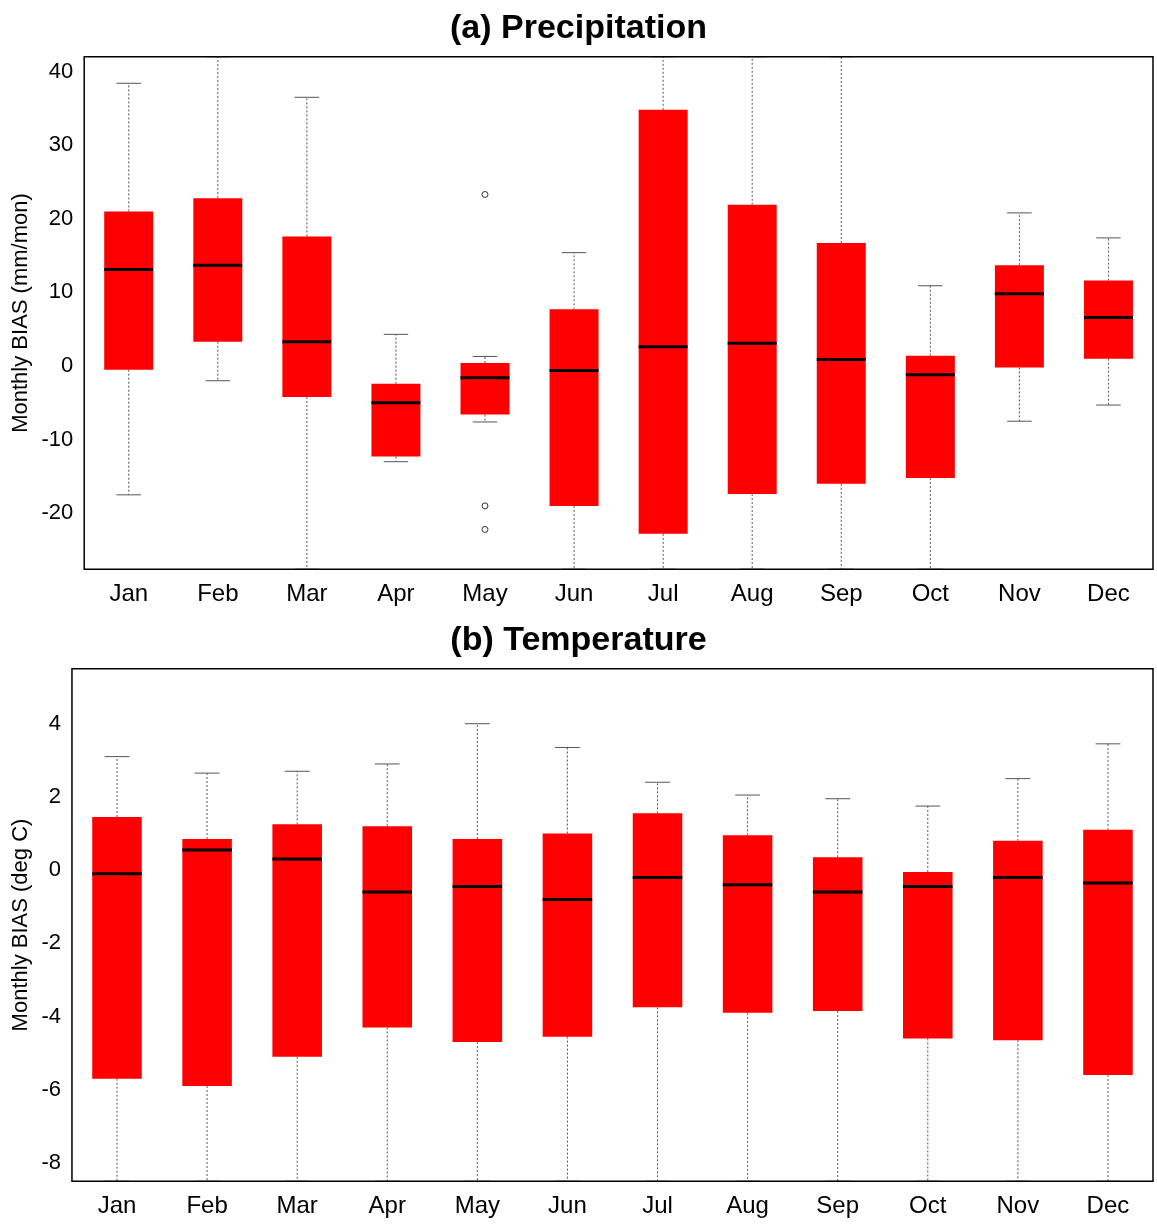 The height and width of the screenshot is (1228, 1157). Describe the element at coordinates (51, 1161) in the screenshot. I see `y-tick-label: -8` at that location.